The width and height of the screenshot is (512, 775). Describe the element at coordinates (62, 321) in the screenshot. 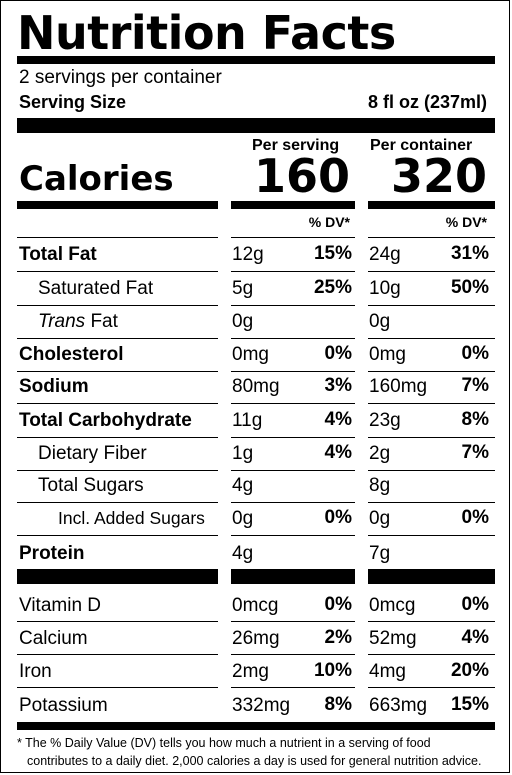

I see `nutrient-name-italic: Trans` at that location.